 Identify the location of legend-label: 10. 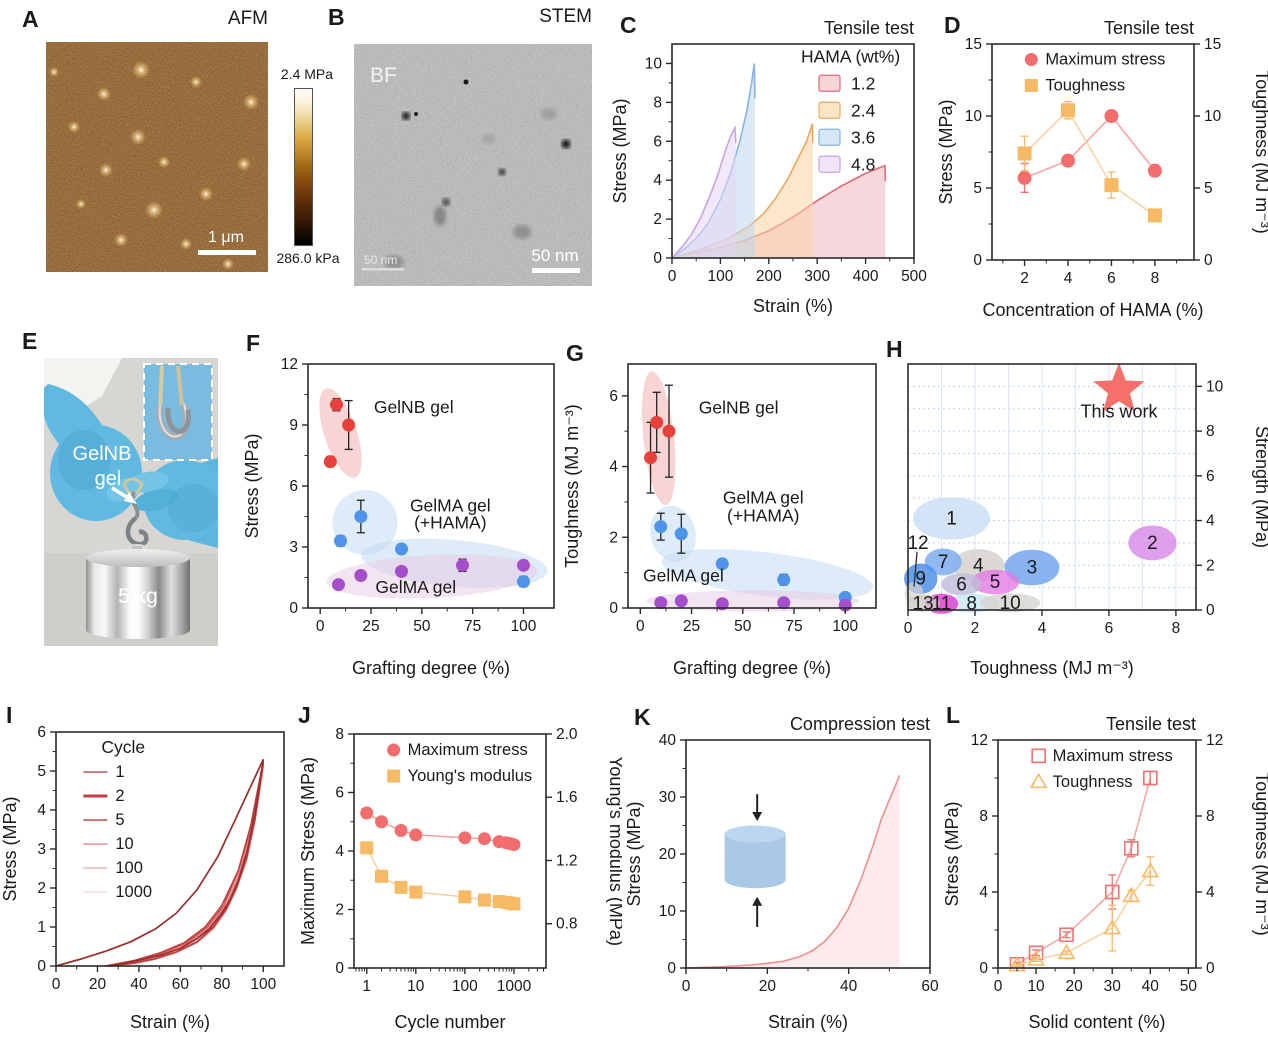
(124, 844).